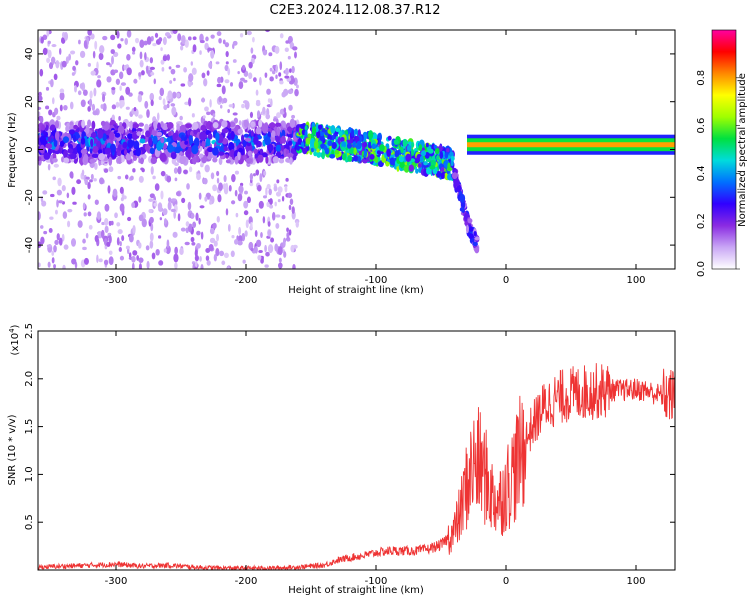 The height and width of the screenshot is (600, 750). I want to click on colorbar-gradient, so click(724, 149).